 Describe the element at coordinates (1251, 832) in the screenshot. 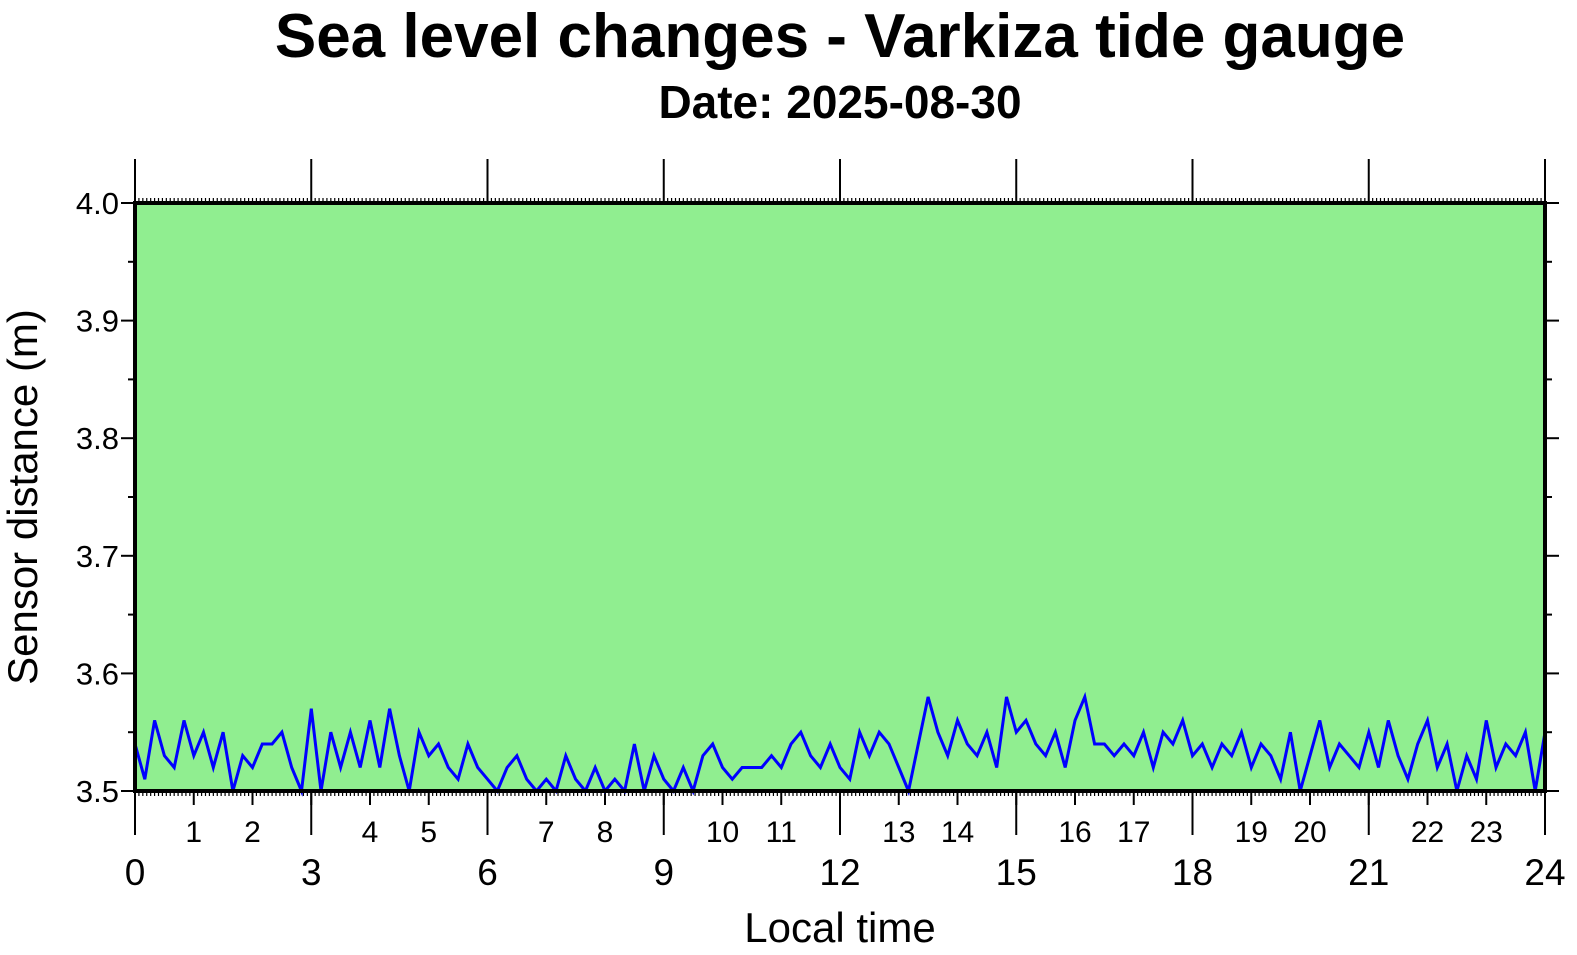

I see `x-minor-tick-label: 19` at that location.